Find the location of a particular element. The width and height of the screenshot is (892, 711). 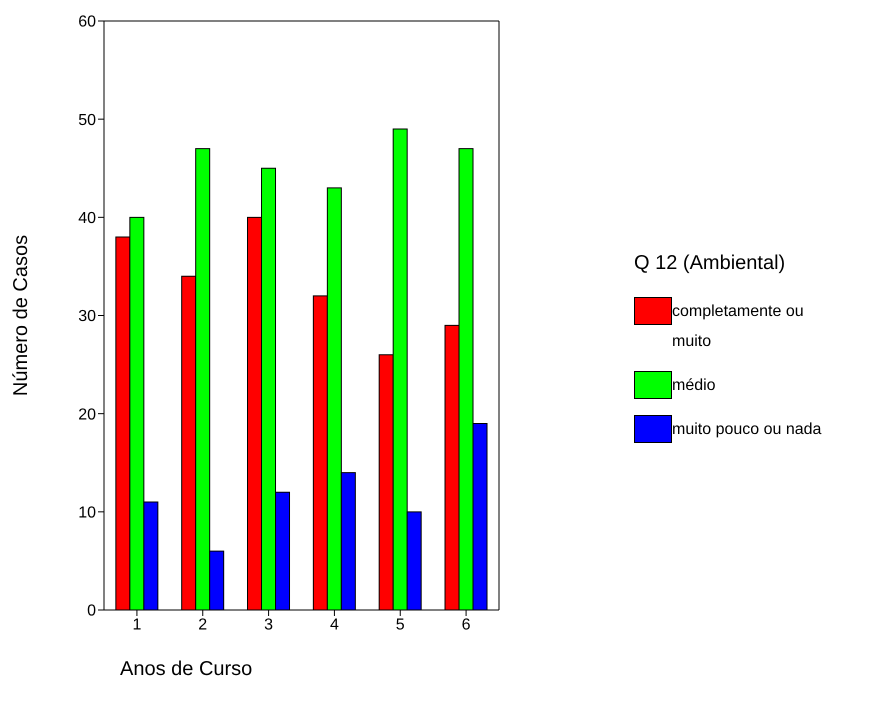

x-tick-label: 1 is located at coordinates (137, 625).